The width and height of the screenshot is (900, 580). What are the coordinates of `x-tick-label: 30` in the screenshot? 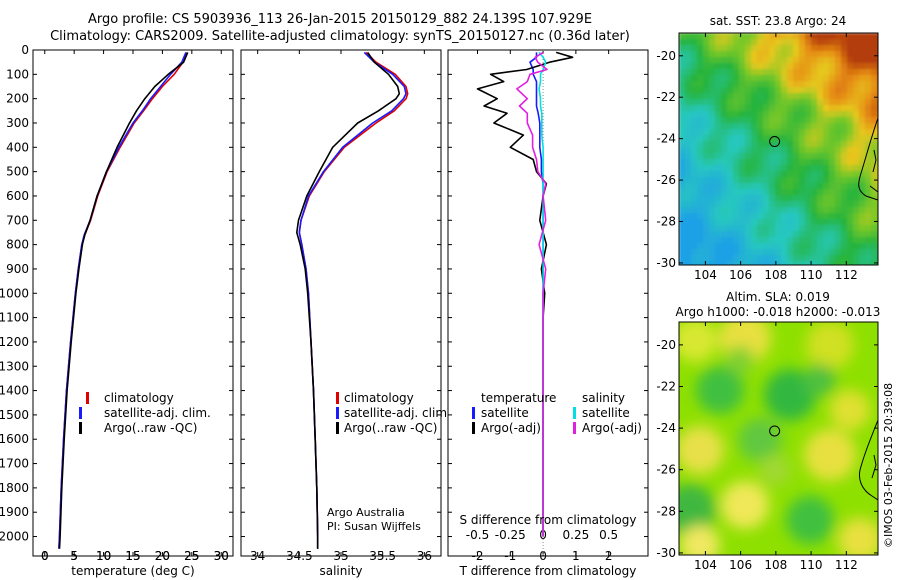 It's located at (221, 556).